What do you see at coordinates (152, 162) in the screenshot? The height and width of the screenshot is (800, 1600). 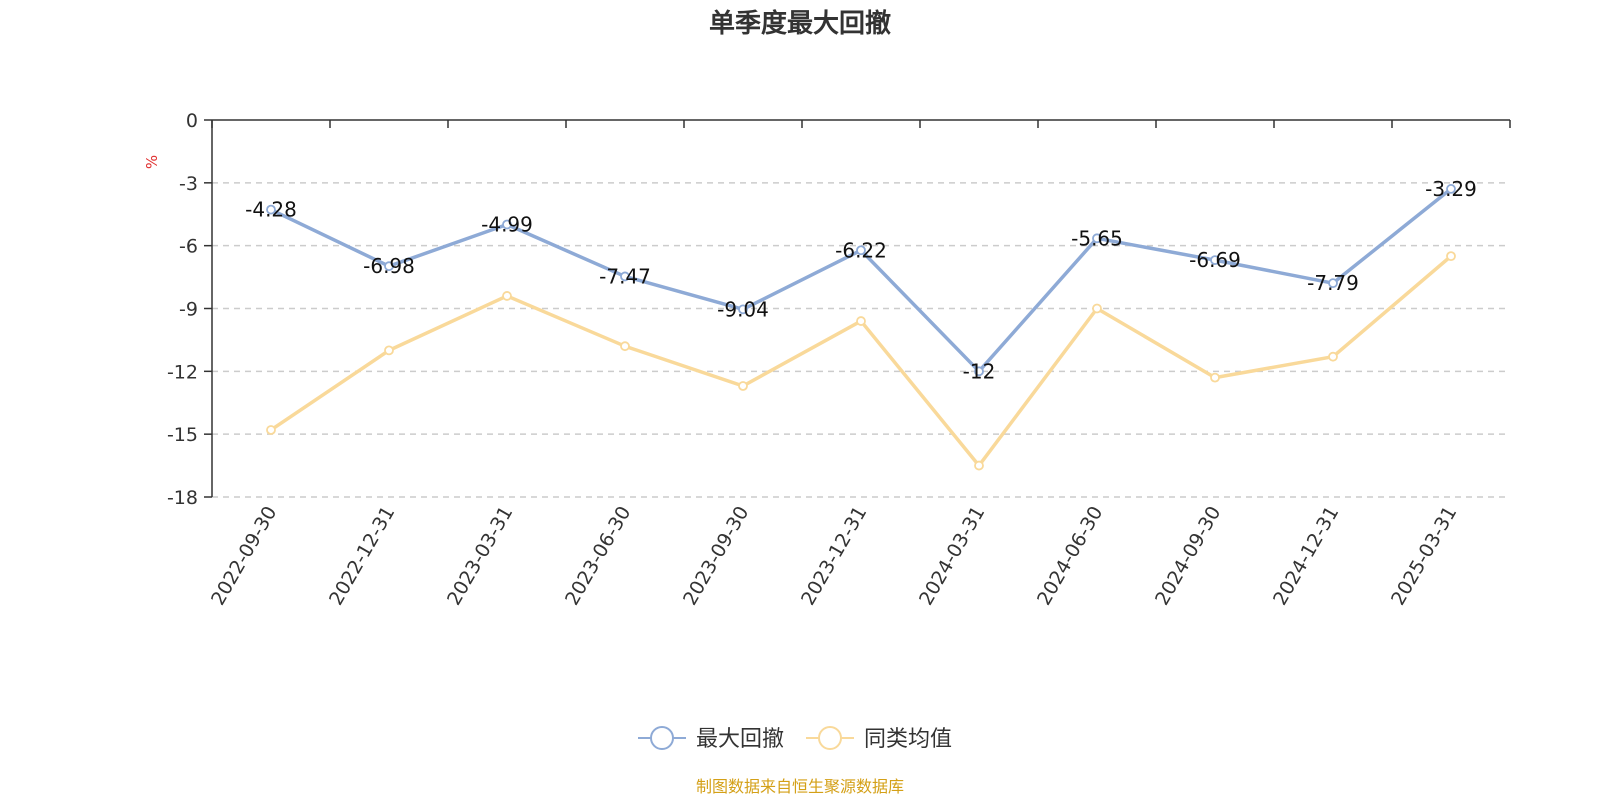 I see `y-axis-unit-label: %` at bounding box center [152, 162].